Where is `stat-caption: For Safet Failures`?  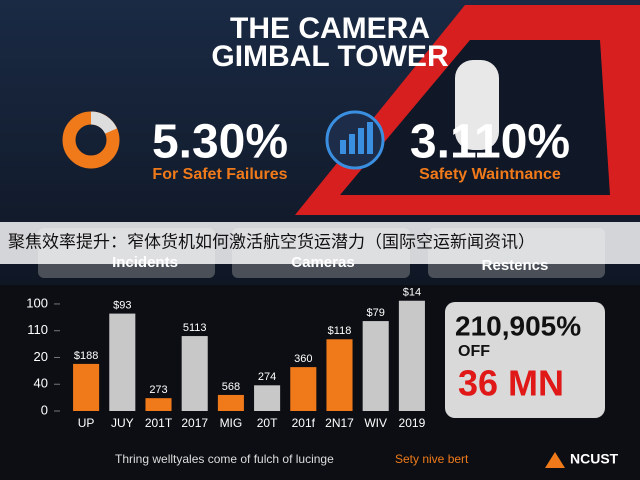
stat-caption: For Safet Failures is located at coordinates (219, 174).